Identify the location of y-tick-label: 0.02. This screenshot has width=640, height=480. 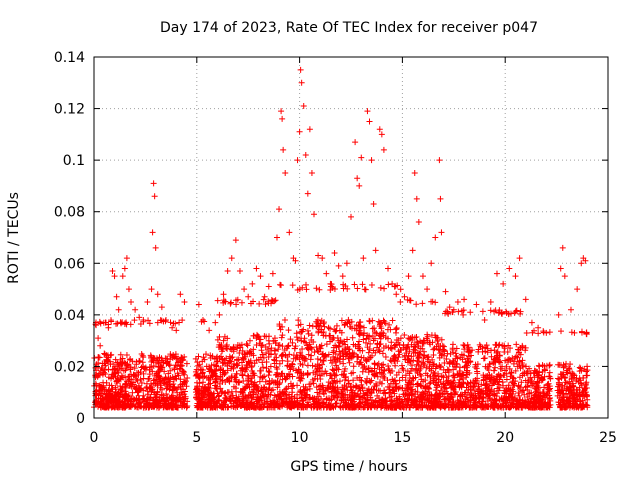
(69, 367).